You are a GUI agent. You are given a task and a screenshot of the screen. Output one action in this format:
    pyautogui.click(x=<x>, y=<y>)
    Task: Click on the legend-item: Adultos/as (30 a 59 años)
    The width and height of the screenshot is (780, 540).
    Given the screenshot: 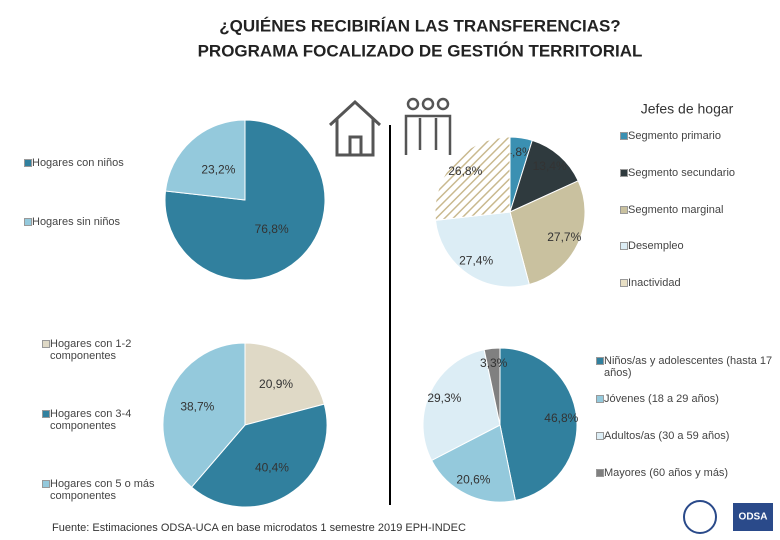 What is the action you would take?
    pyautogui.click(x=688, y=436)
    